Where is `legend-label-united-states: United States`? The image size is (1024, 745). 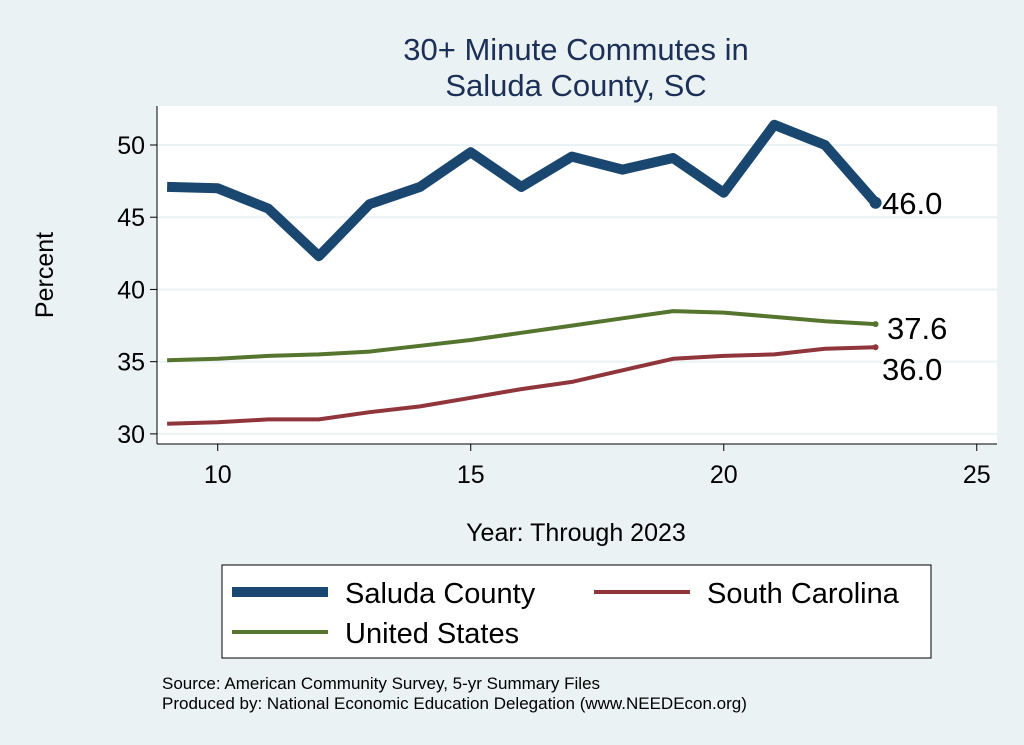
legend-label-united-states: United States is located at coordinates (432, 634).